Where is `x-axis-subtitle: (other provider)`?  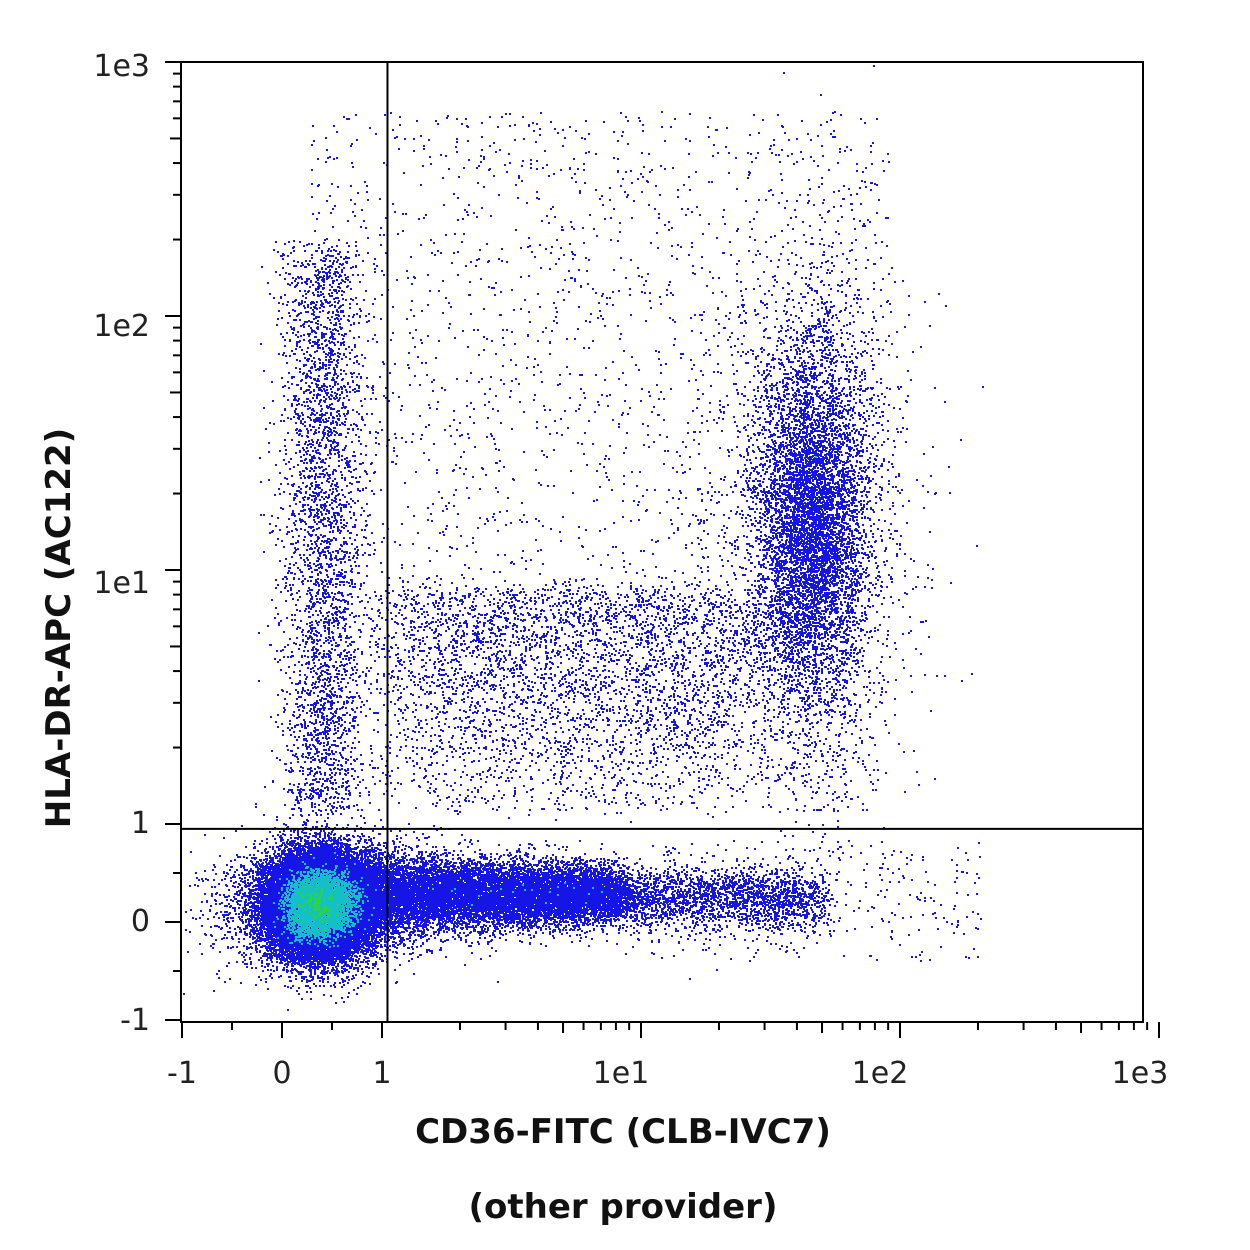
x-axis-subtitle: (other provider) is located at coordinates (622, 1207).